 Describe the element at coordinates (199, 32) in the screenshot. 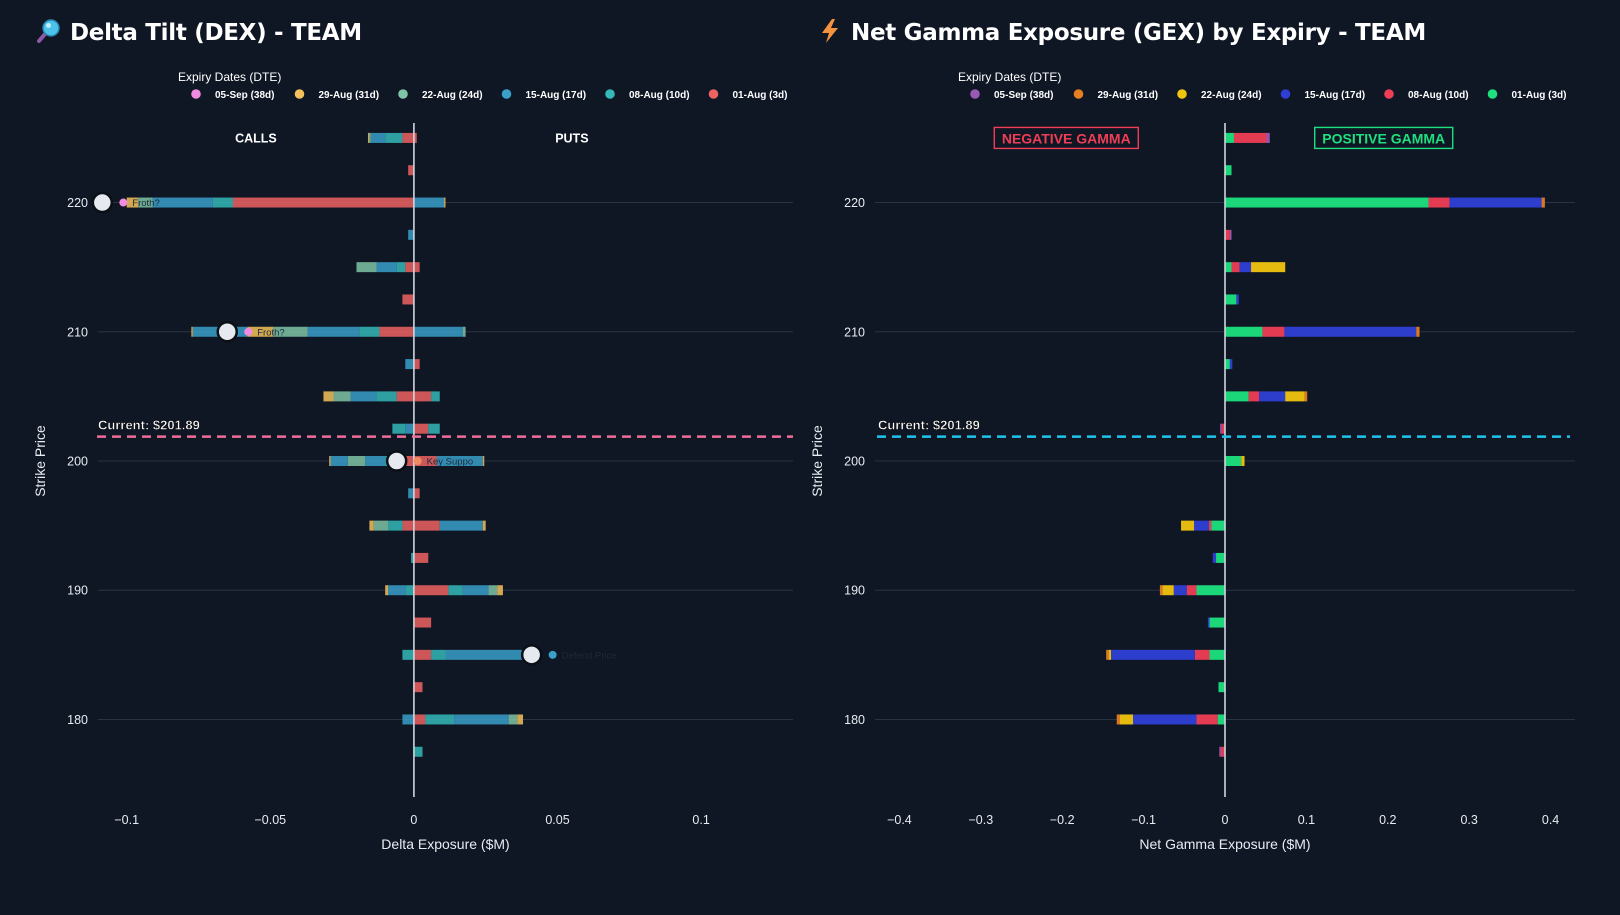

I see `dex-title: Delta Tilt (DEX) - TEAM` at that location.